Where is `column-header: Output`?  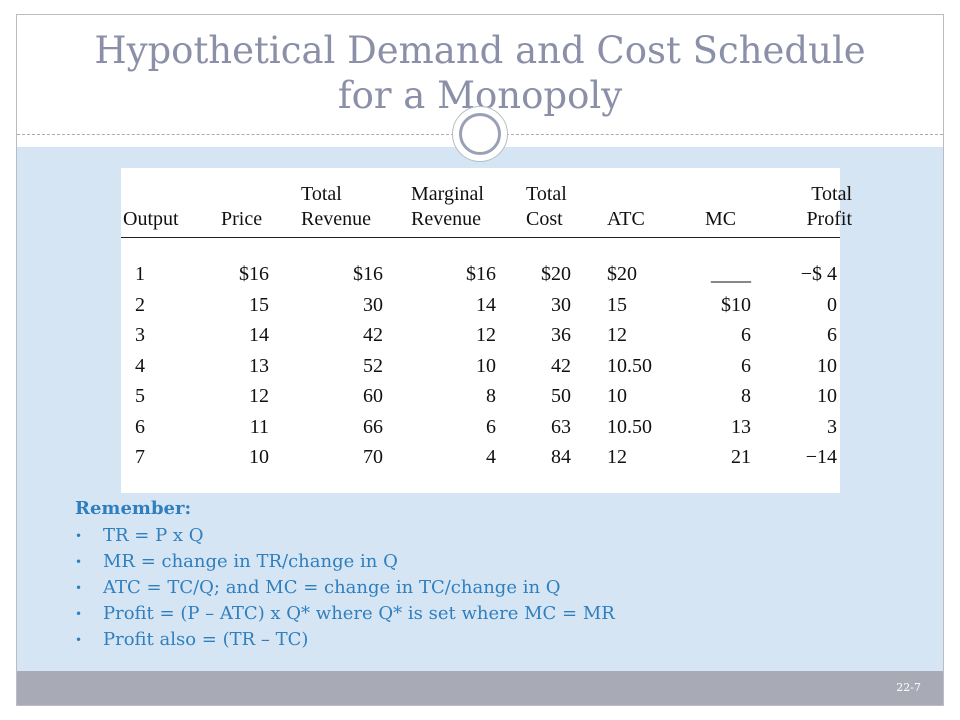
column-header: Output is located at coordinates (163, 207).